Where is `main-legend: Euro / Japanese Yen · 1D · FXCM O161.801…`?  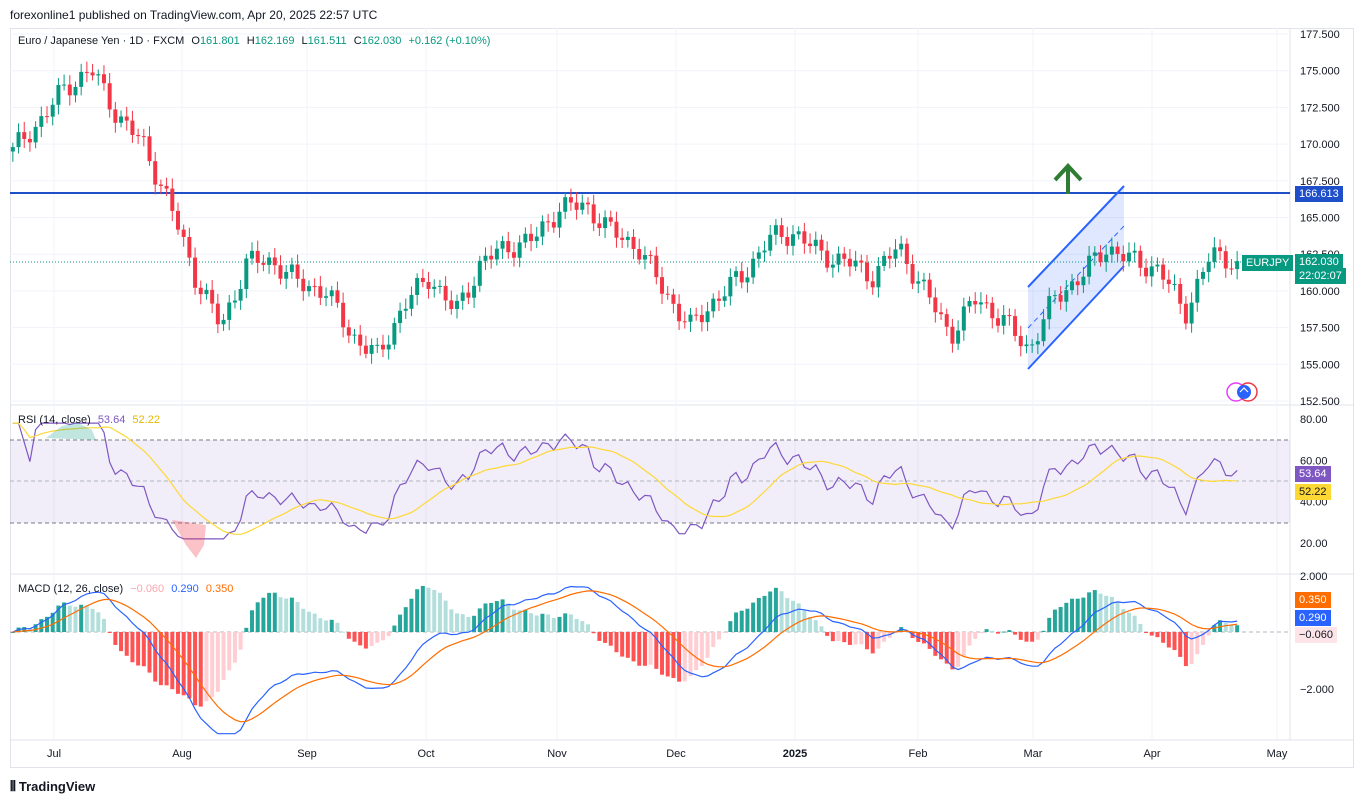 main-legend: Euro / Japanese Yen · 1D · FXCM O161.801… is located at coordinates (256, 41).